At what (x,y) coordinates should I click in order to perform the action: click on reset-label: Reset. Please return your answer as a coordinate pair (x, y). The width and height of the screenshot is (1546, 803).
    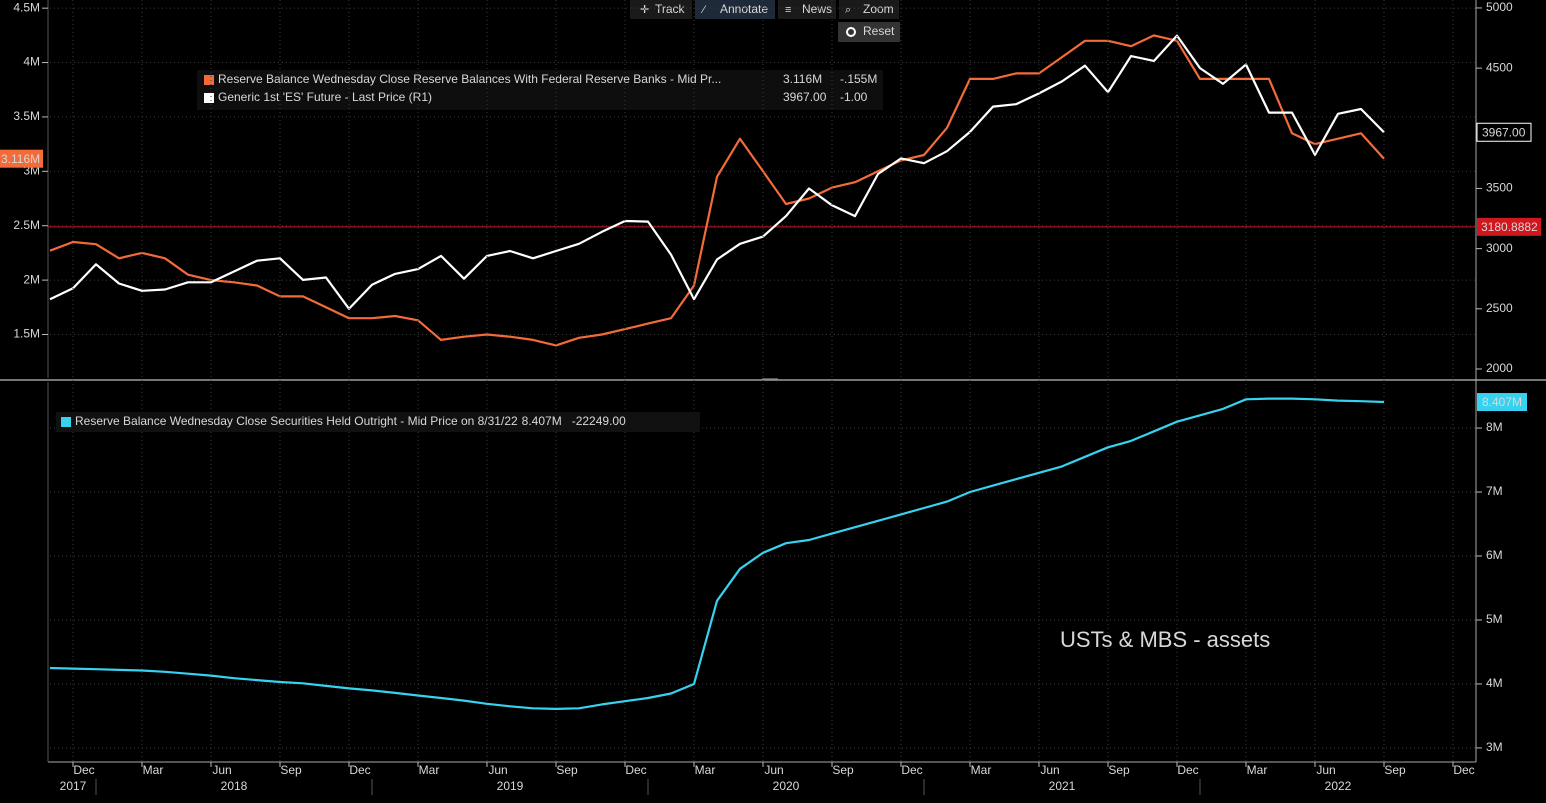
    Looking at the image, I should click on (879, 31).